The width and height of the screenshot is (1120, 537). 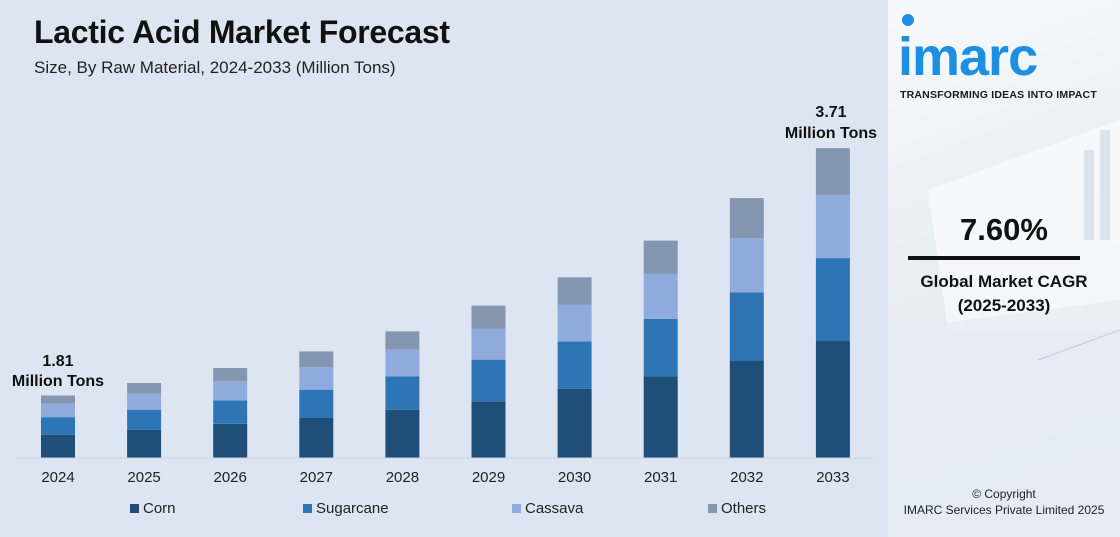 I want to click on legend-item-others: Others, so click(x=737, y=508).